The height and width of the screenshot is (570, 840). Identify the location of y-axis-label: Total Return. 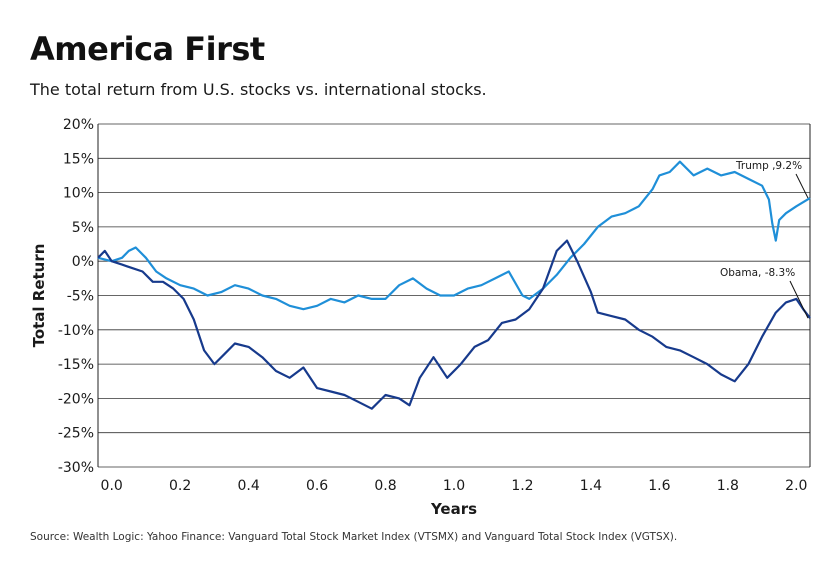
(39, 296).